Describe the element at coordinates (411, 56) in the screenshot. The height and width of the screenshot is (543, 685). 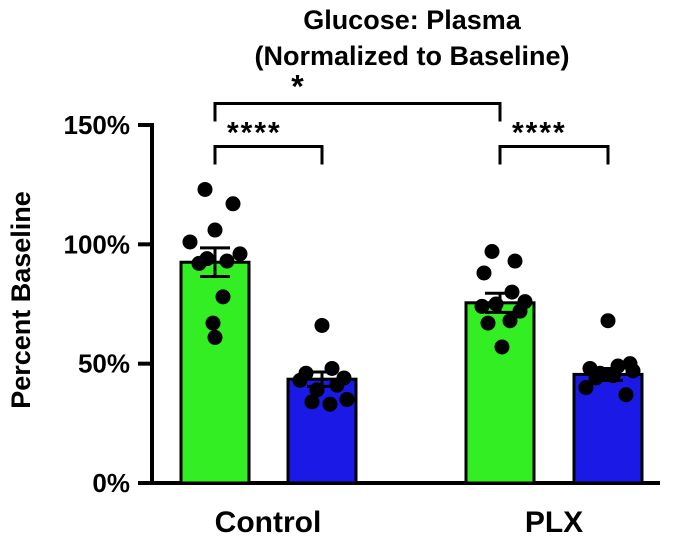
I see `chart-title-line-2: (Normalized to Baseline)` at that location.